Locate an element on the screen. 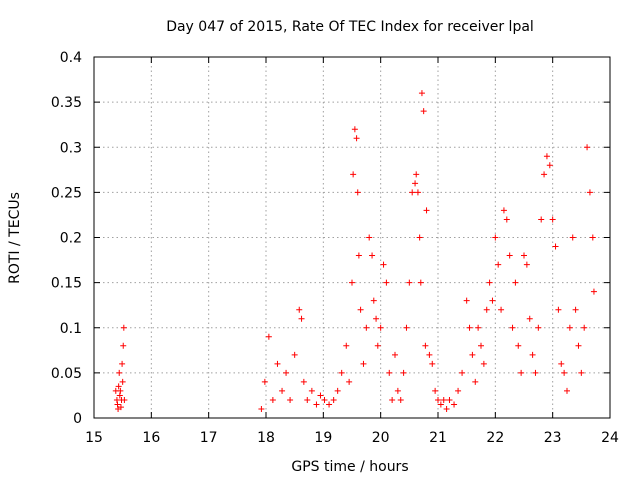  y-tick-label: 0.4 is located at coordinates (71, 58).